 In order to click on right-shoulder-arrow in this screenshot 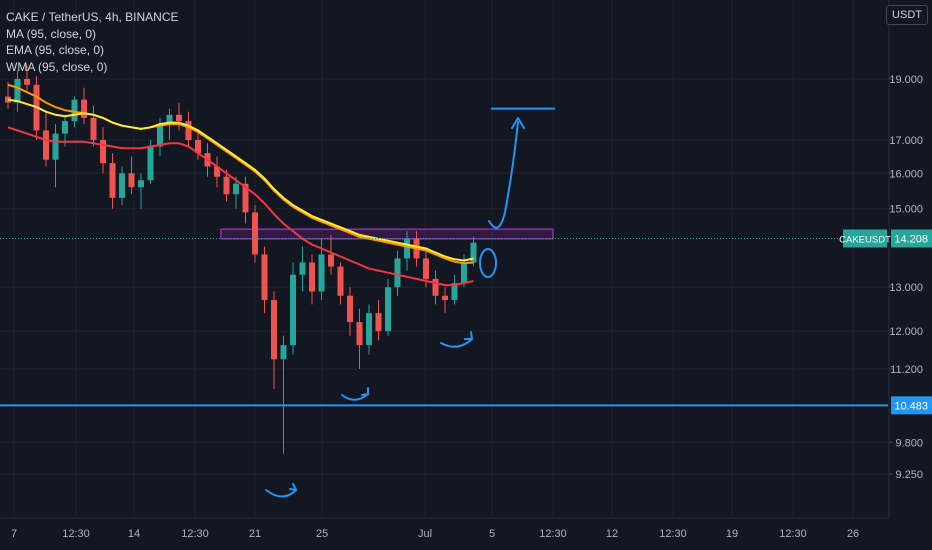, I will do `click(456, 343)`.